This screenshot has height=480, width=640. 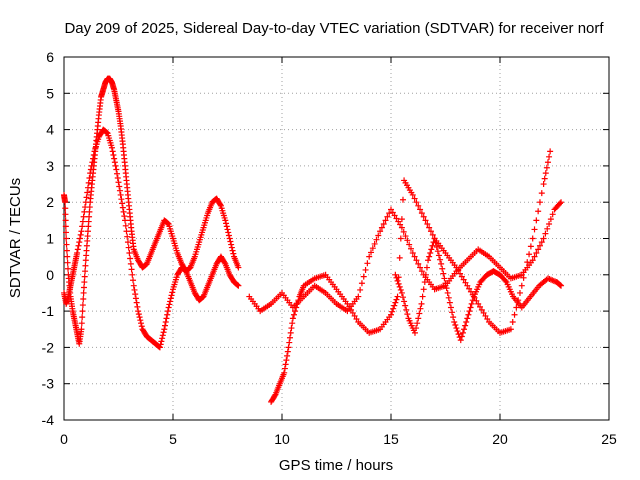 I want to click on y-tick-label: 4, so click(x=50, y=130).